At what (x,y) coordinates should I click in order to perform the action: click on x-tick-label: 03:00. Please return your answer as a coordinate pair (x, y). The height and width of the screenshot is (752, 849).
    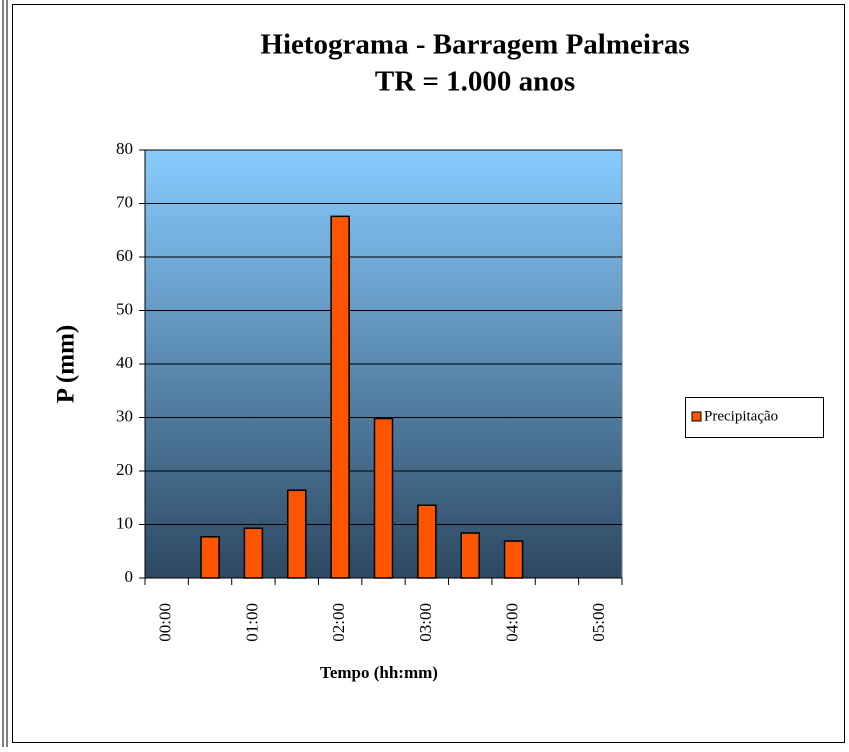
    Looking at the image, I should click on (425, 622).